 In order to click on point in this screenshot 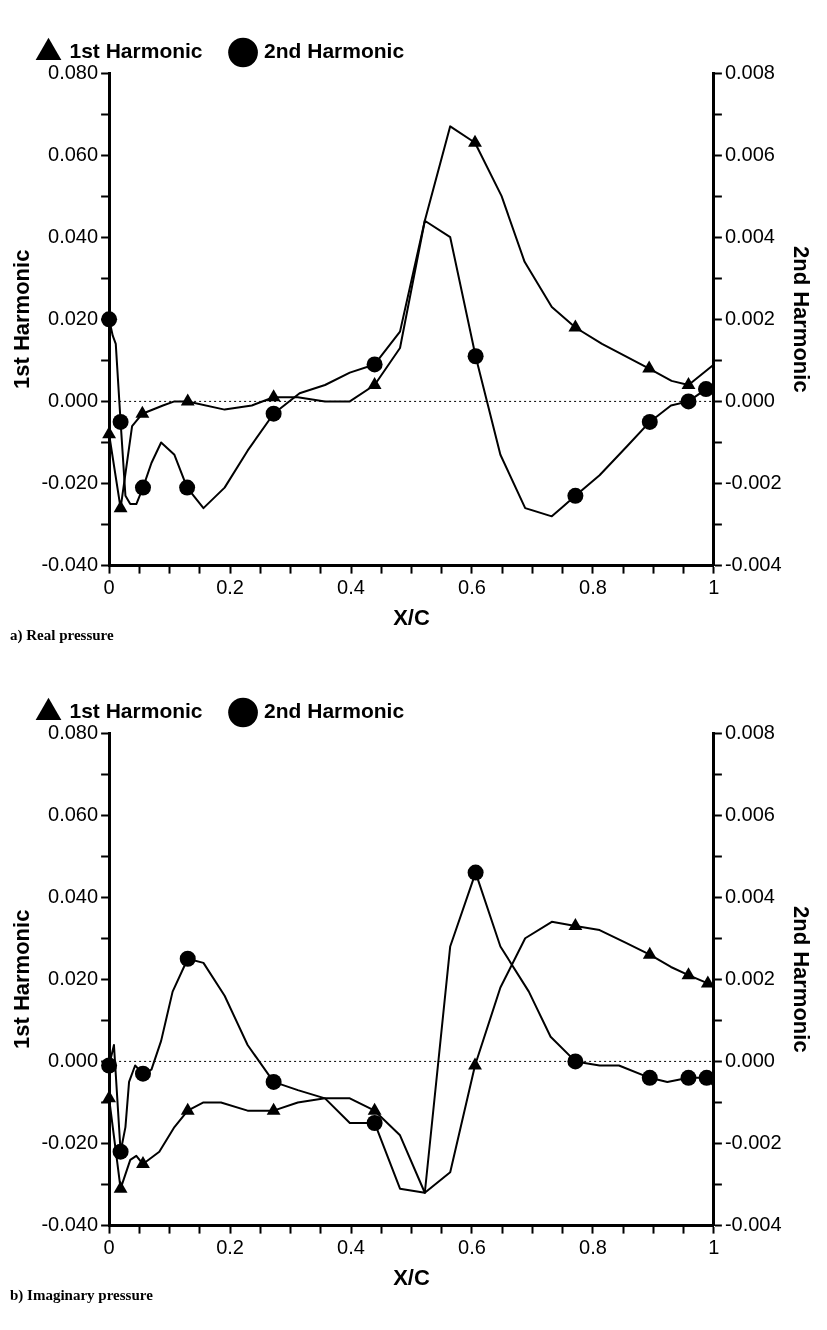, I will do `click(109, 319)`.